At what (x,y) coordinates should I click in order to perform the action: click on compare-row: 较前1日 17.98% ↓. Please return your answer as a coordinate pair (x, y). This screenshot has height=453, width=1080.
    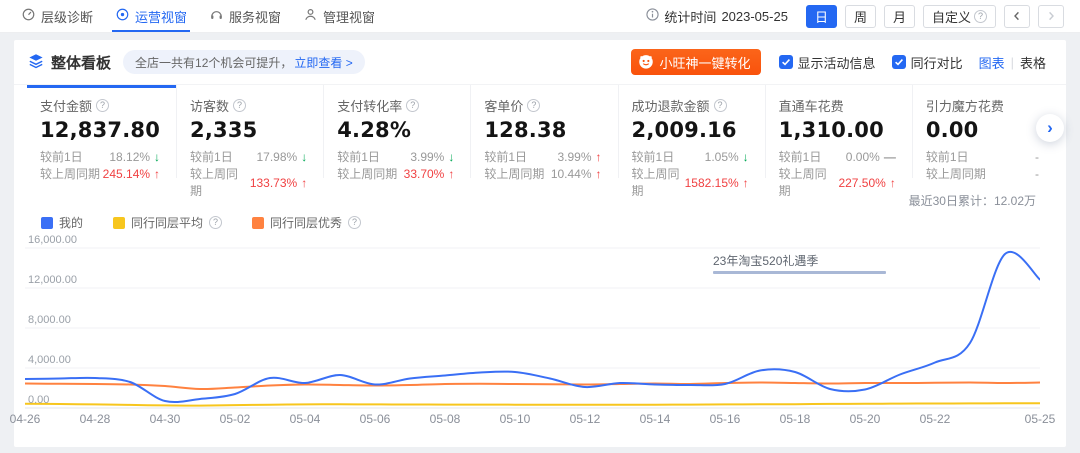
    Looking at the image, I should click on (248, 157).